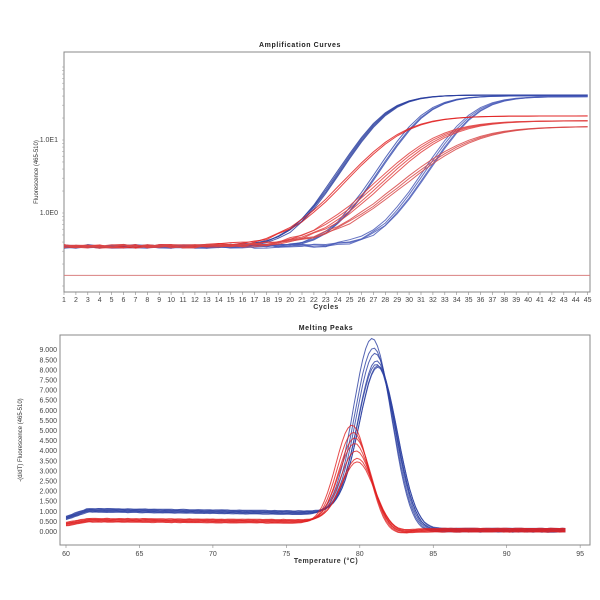 This screenshot has height=600, width=600. Describe the element at coordinates (48, 461) in the screenshot. I see `y-tick-label: 3.500` at that location.